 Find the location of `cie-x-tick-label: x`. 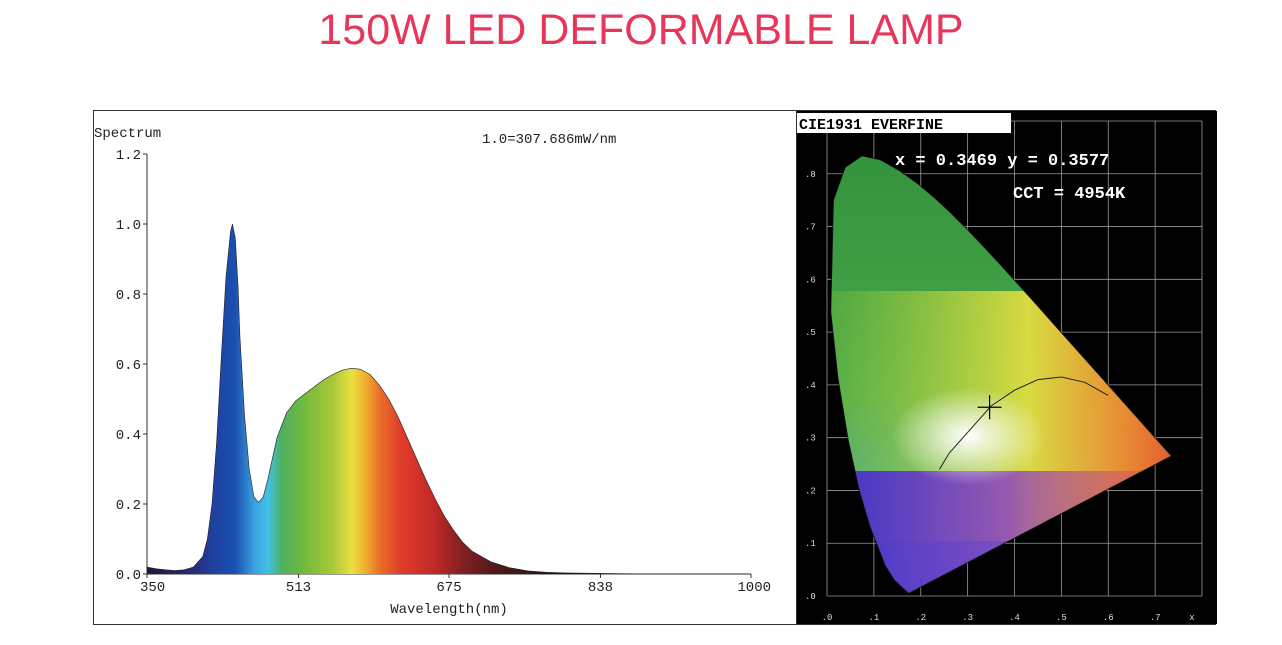

cie-x-tick-label: x is located at coordinates (1191, 618).